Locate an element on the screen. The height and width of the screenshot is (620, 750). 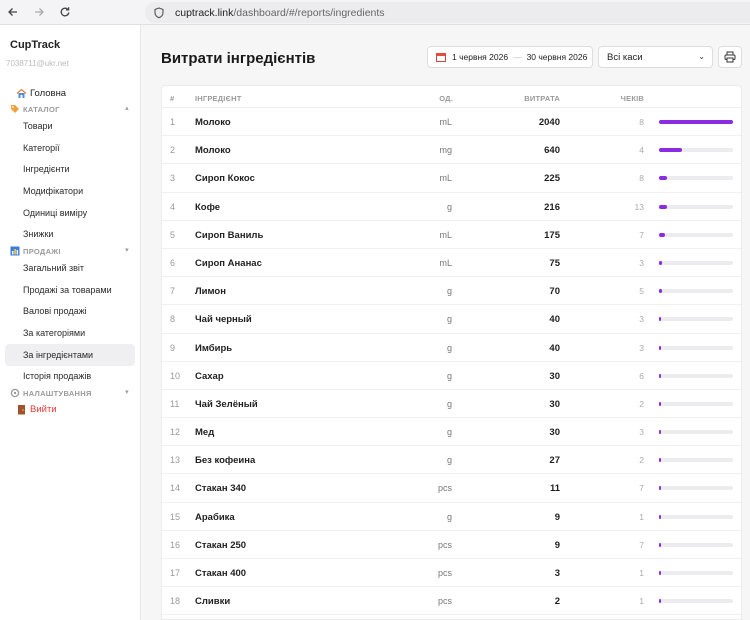
sidebar-item-label: Головна is located at coordinates (48, 93).